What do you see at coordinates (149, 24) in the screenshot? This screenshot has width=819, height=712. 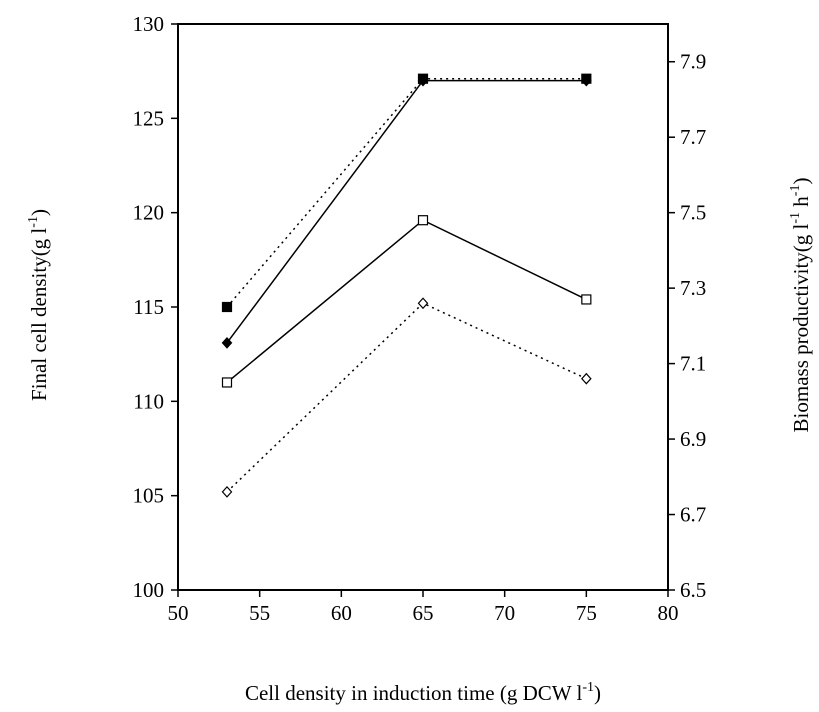 I see `y-tick-label: 130` at bounding box center [149, 24].